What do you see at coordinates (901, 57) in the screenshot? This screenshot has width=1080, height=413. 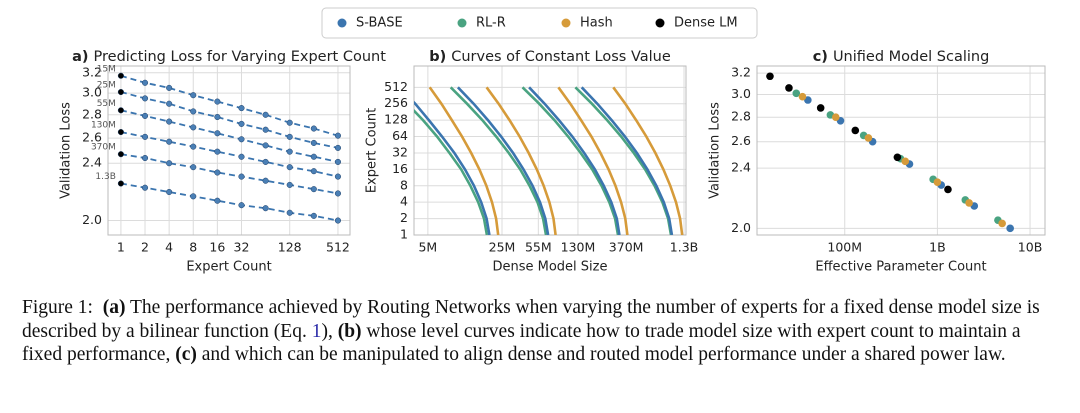 I see `panel-title: c) Unified Model Scaling` at bounding box center [901, 57].